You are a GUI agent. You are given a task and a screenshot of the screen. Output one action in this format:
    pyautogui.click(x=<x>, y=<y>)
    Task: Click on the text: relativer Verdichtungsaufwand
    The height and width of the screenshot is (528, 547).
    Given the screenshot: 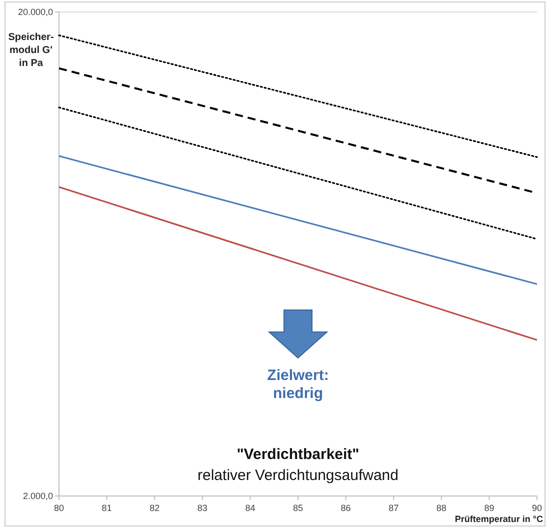 What is the action you would take?
    pyautogui.click(x=298, y=475)
    